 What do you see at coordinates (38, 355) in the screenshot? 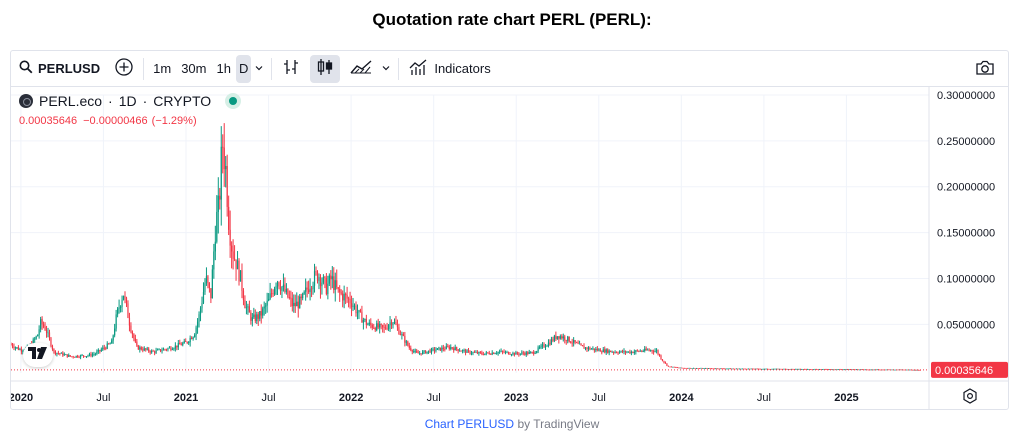
I see `tradingview-logo` at bounding box center [38, 355].